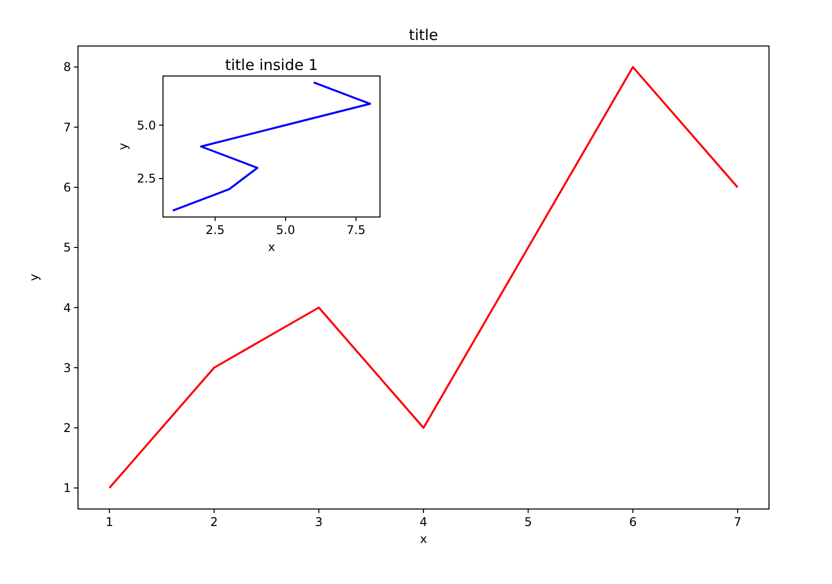 This screenshot has width=832, height=584. Describe the element at coordinates (272, 146) in the screenshot. I see `line-series` at that location.